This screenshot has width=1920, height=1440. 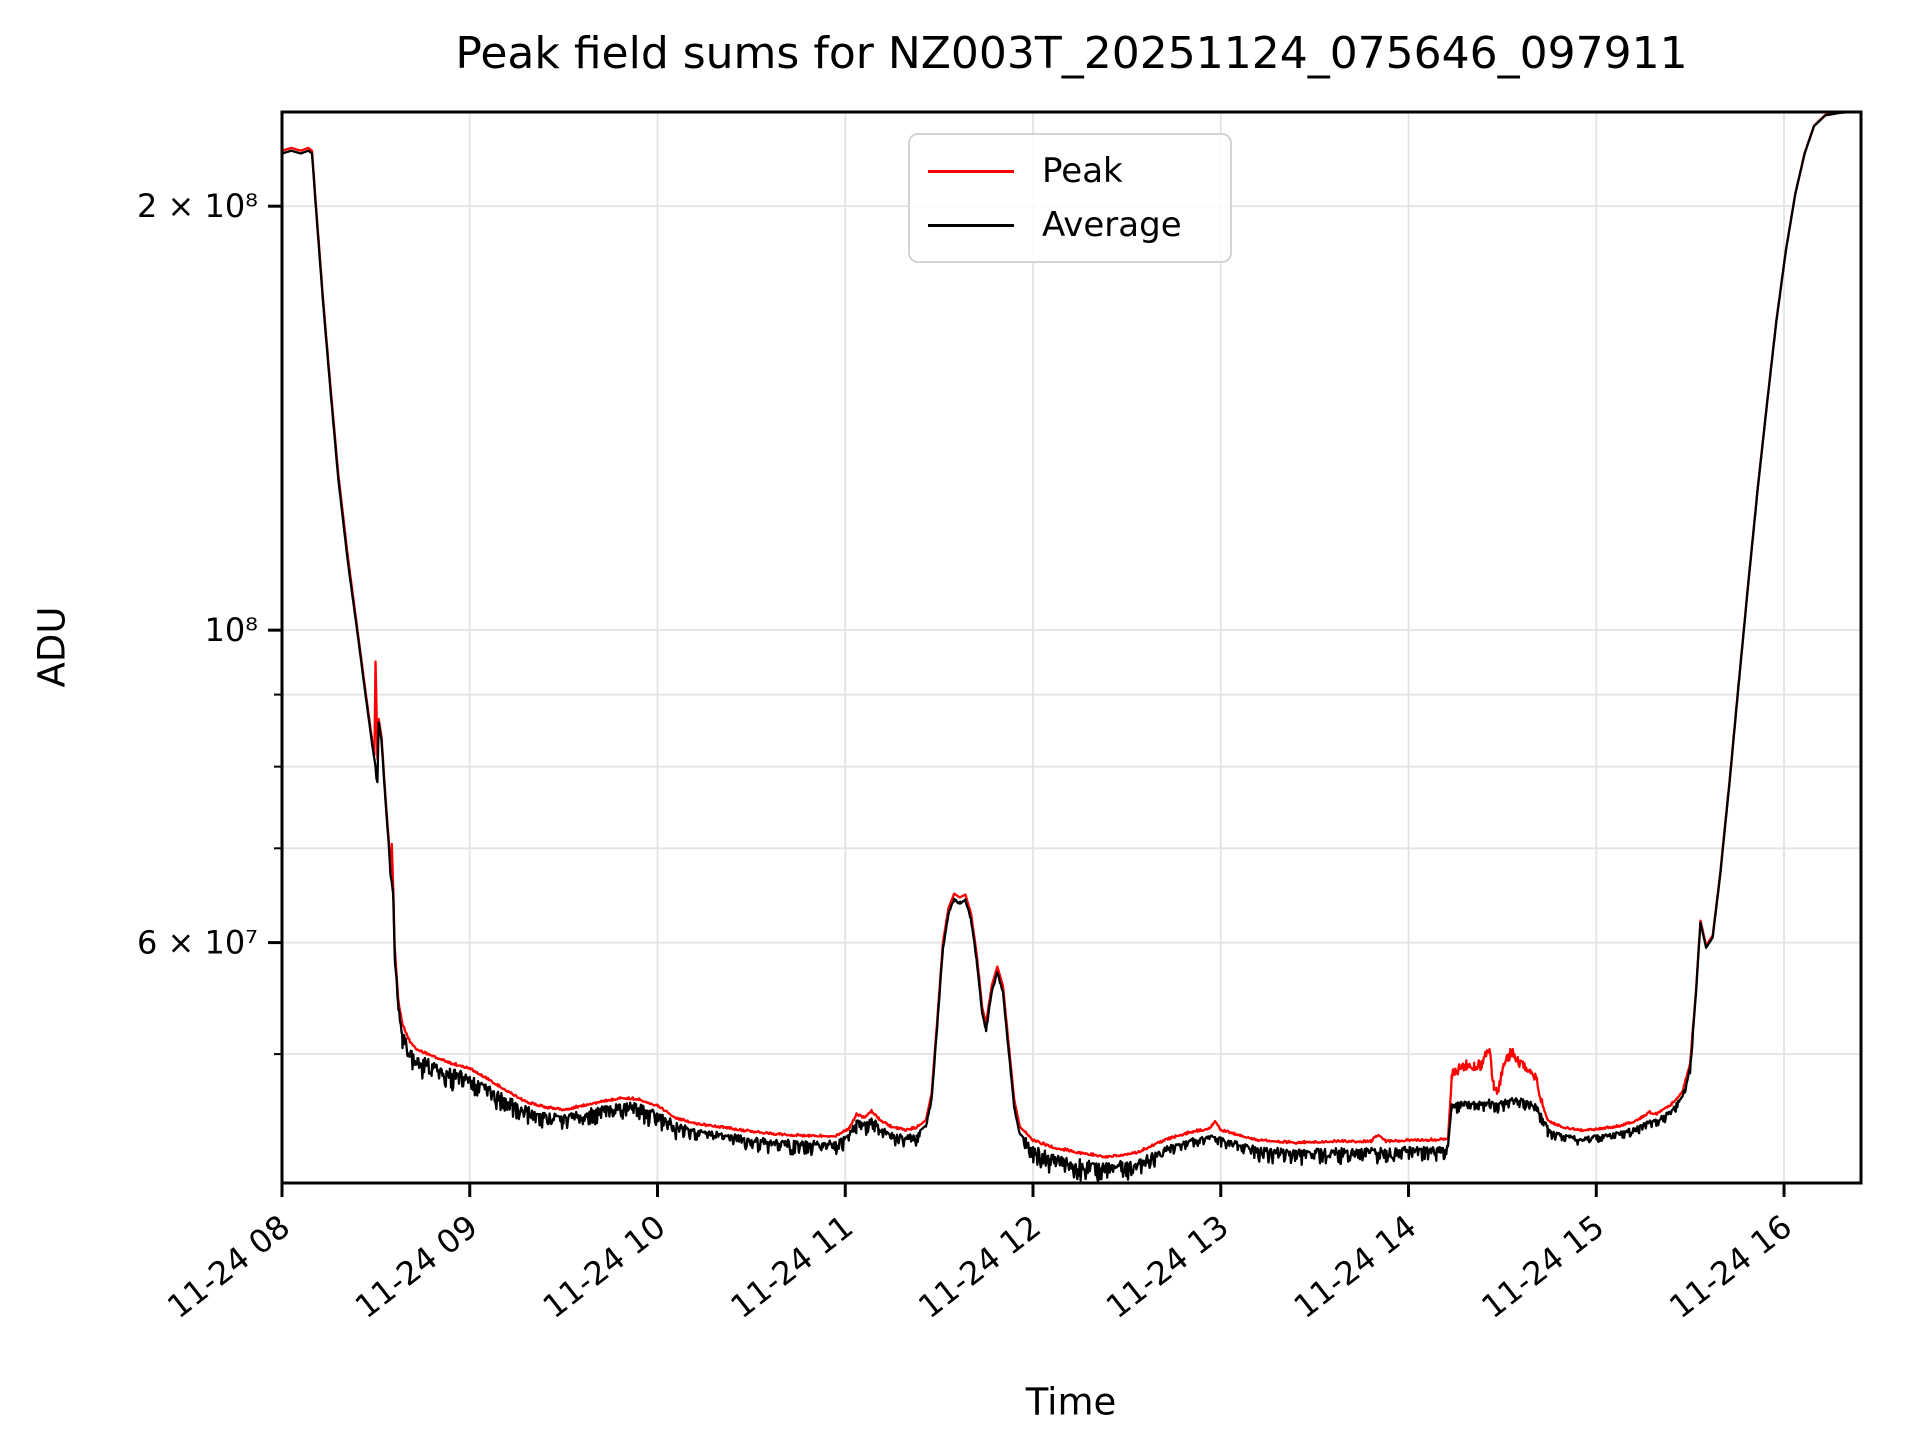 What do you see at coordinates (52, 647) in the screenshot?
I see `y-axis-label: ADU` at bounding box center [52, 647].